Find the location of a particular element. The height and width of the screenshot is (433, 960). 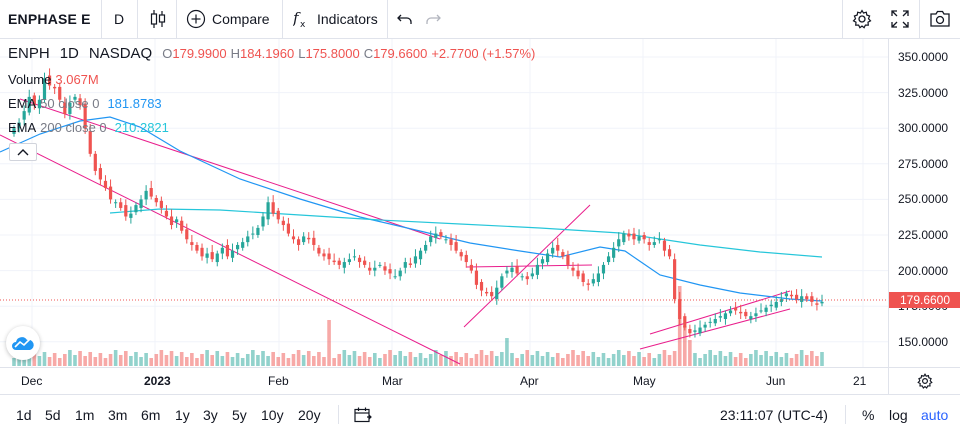

range-5y-button: 5y is located at coordinates (239, 414).